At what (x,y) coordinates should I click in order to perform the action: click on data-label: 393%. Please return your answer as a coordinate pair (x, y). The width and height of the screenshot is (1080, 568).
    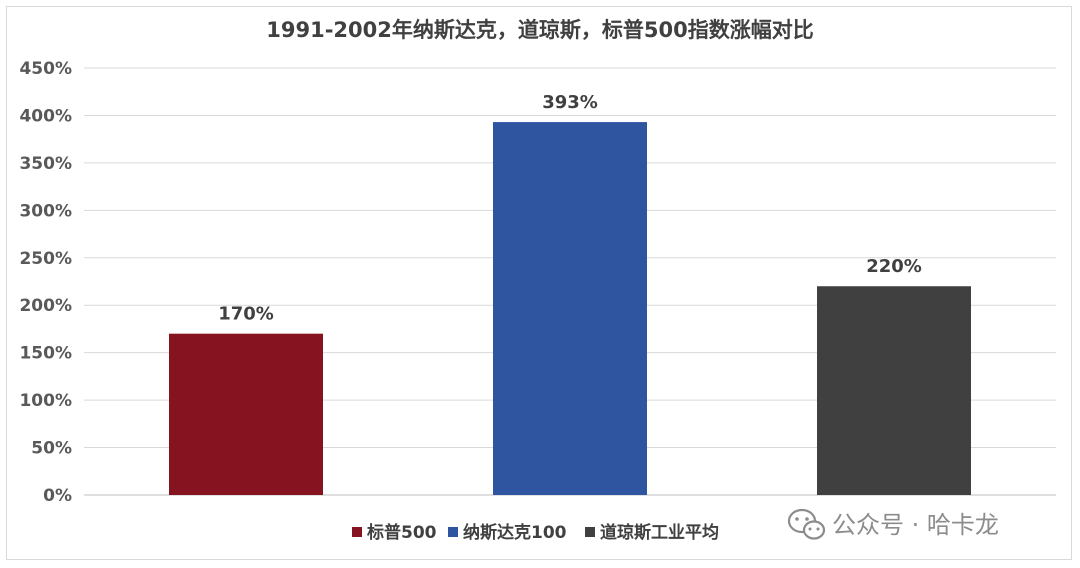
    Looking at the image, I should click on (570, 102).